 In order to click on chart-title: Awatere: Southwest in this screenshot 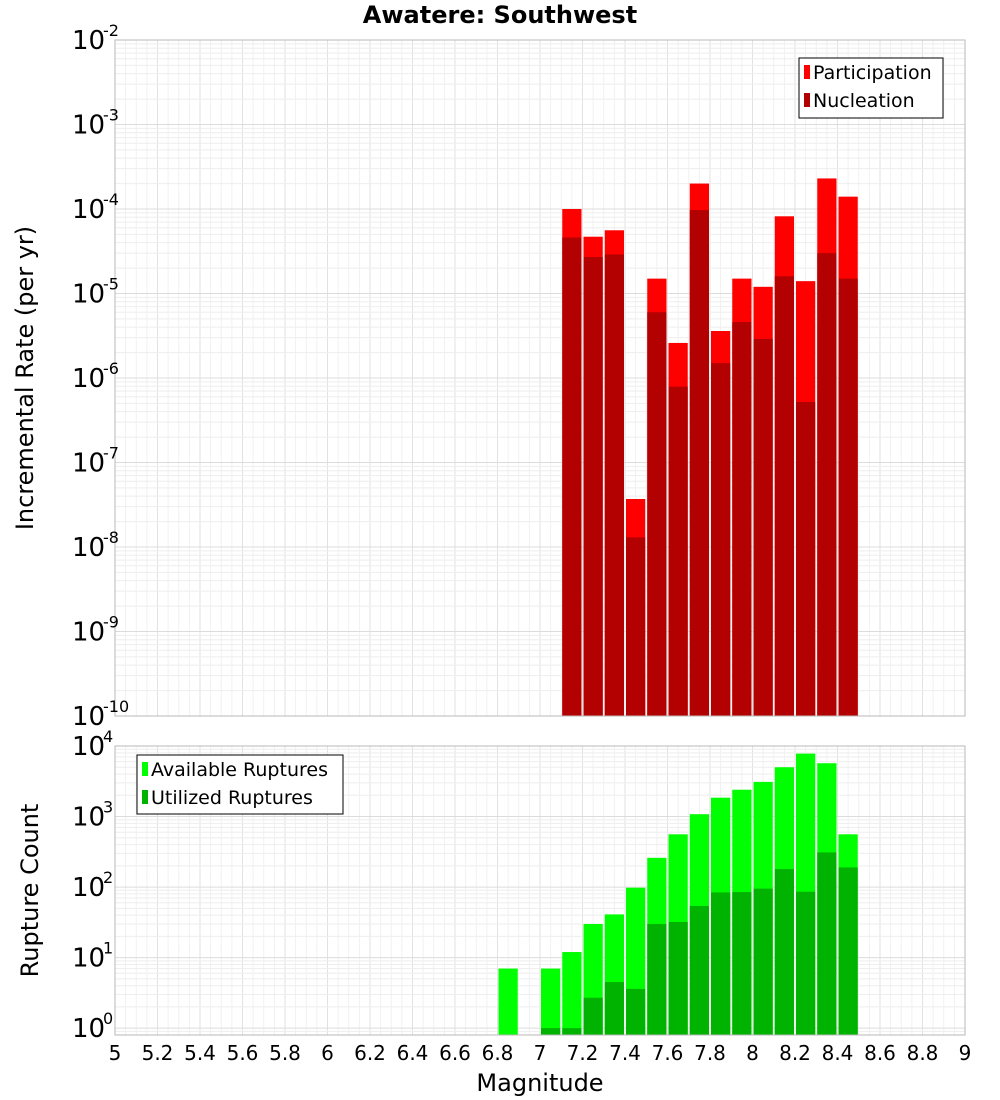, I will do `click(500, 15)`.